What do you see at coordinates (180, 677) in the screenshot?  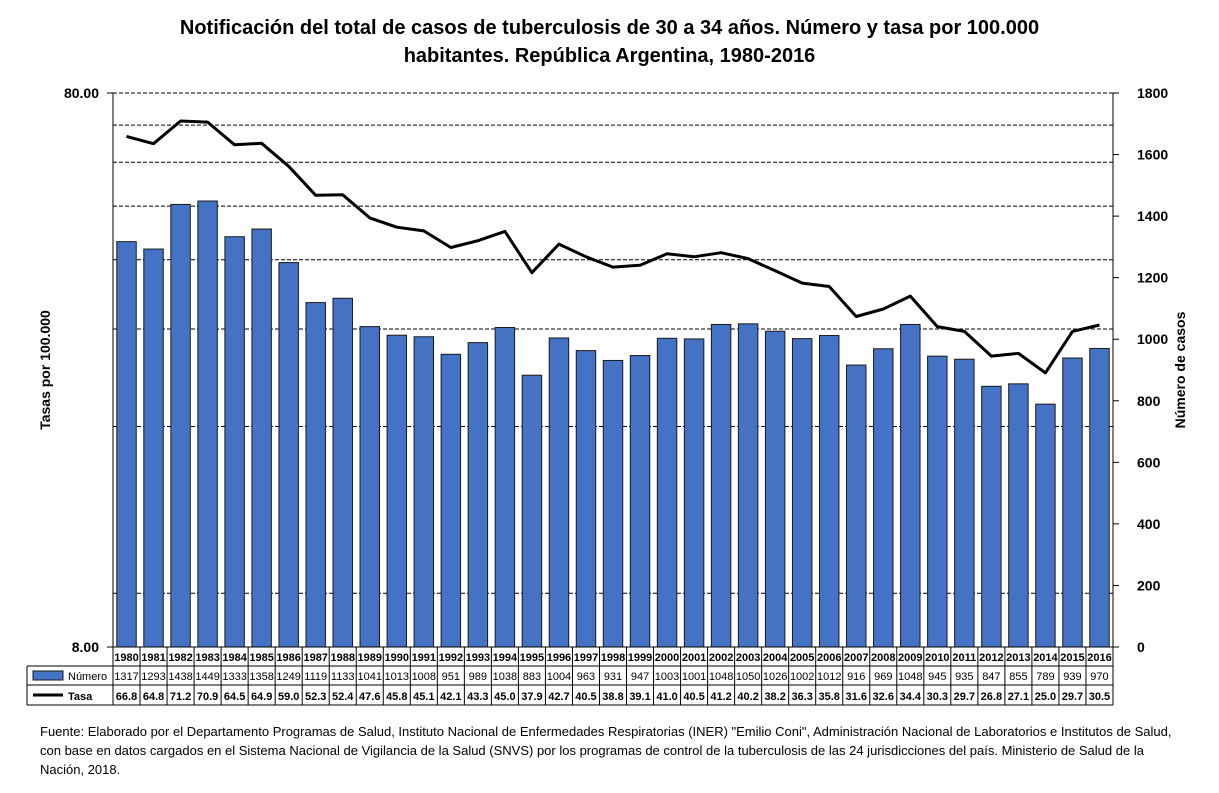 I see `data-label-numero: 1438` at bounding box center [180, 677].